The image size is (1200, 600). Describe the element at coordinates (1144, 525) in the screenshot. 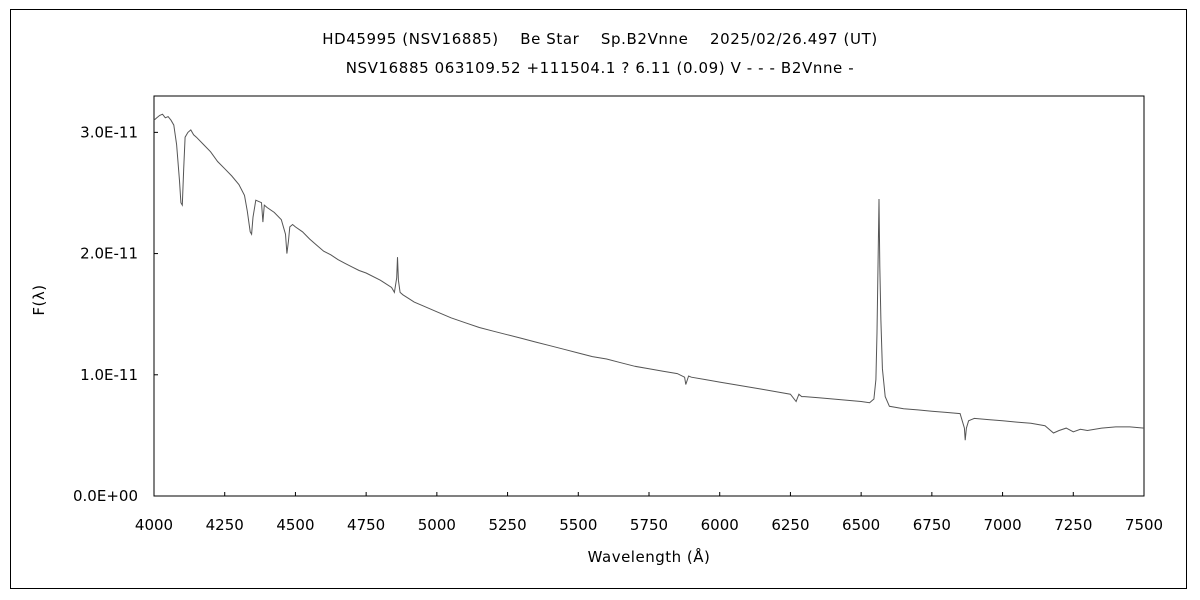

I see `x-tick-label: 7500` at that location.